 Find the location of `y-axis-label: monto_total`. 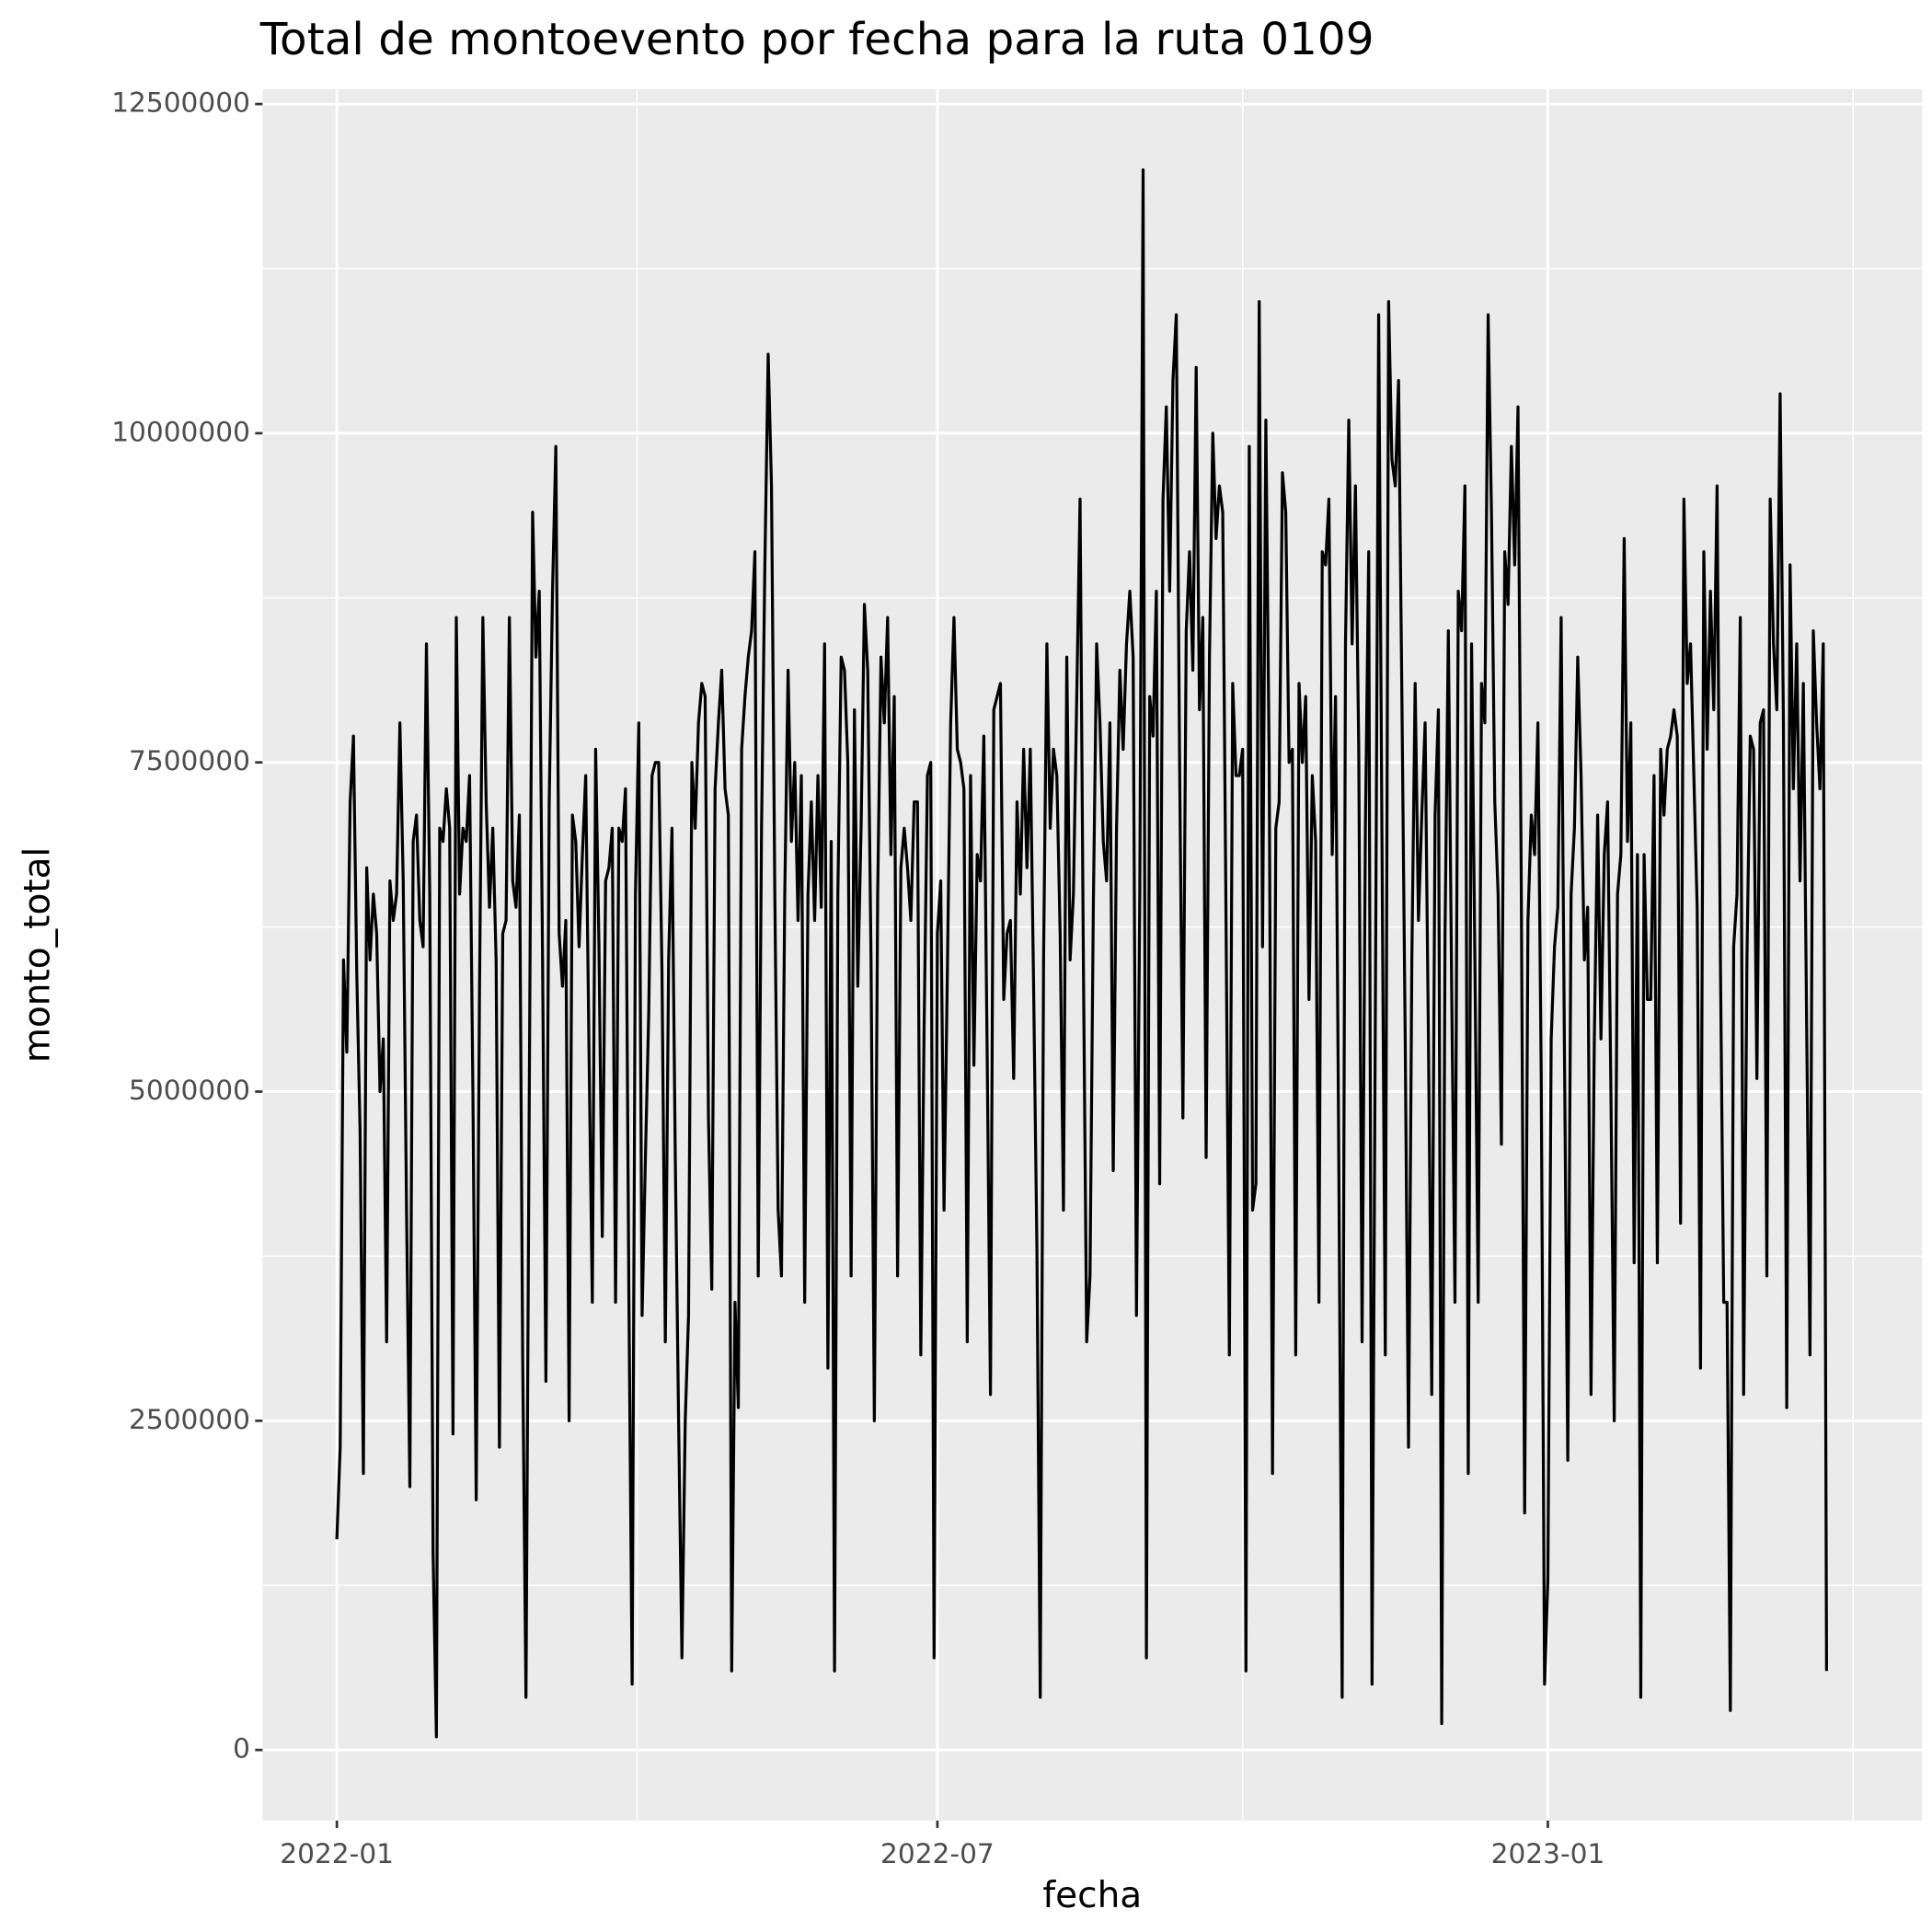

y-axis-label: monto_total is located at coordinates (38, 955).